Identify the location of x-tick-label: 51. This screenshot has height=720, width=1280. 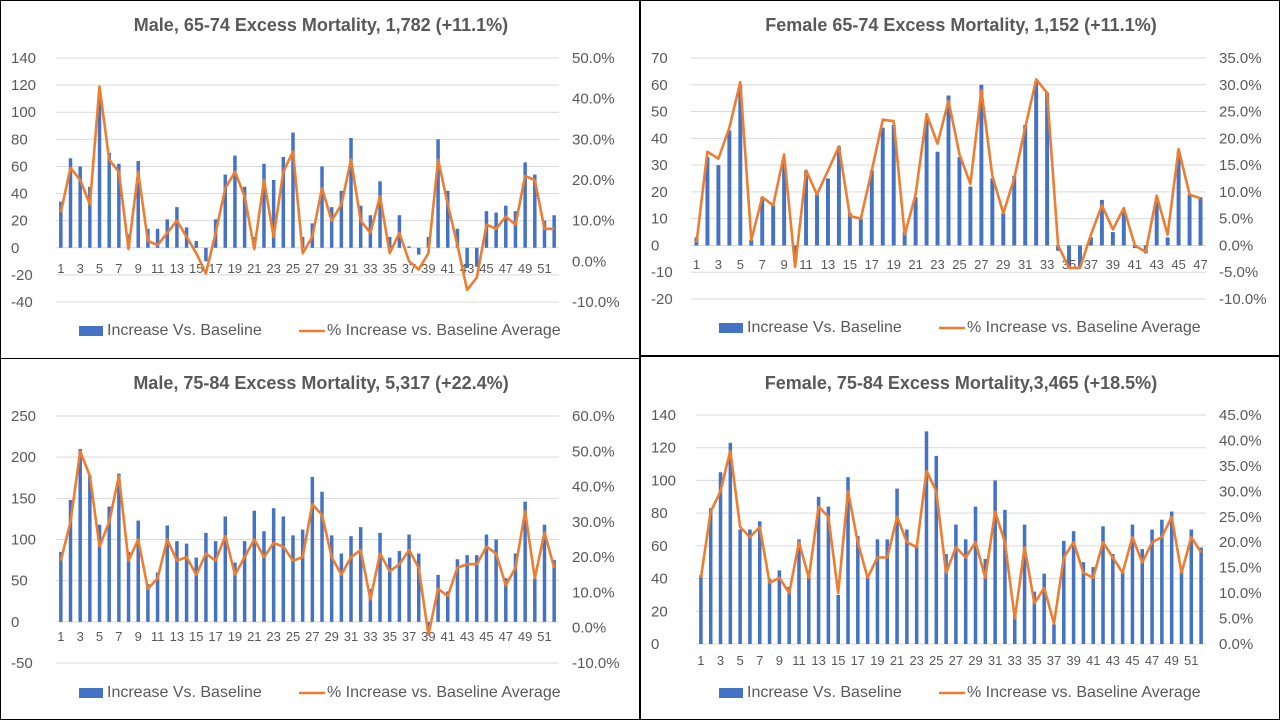
(544, 268).